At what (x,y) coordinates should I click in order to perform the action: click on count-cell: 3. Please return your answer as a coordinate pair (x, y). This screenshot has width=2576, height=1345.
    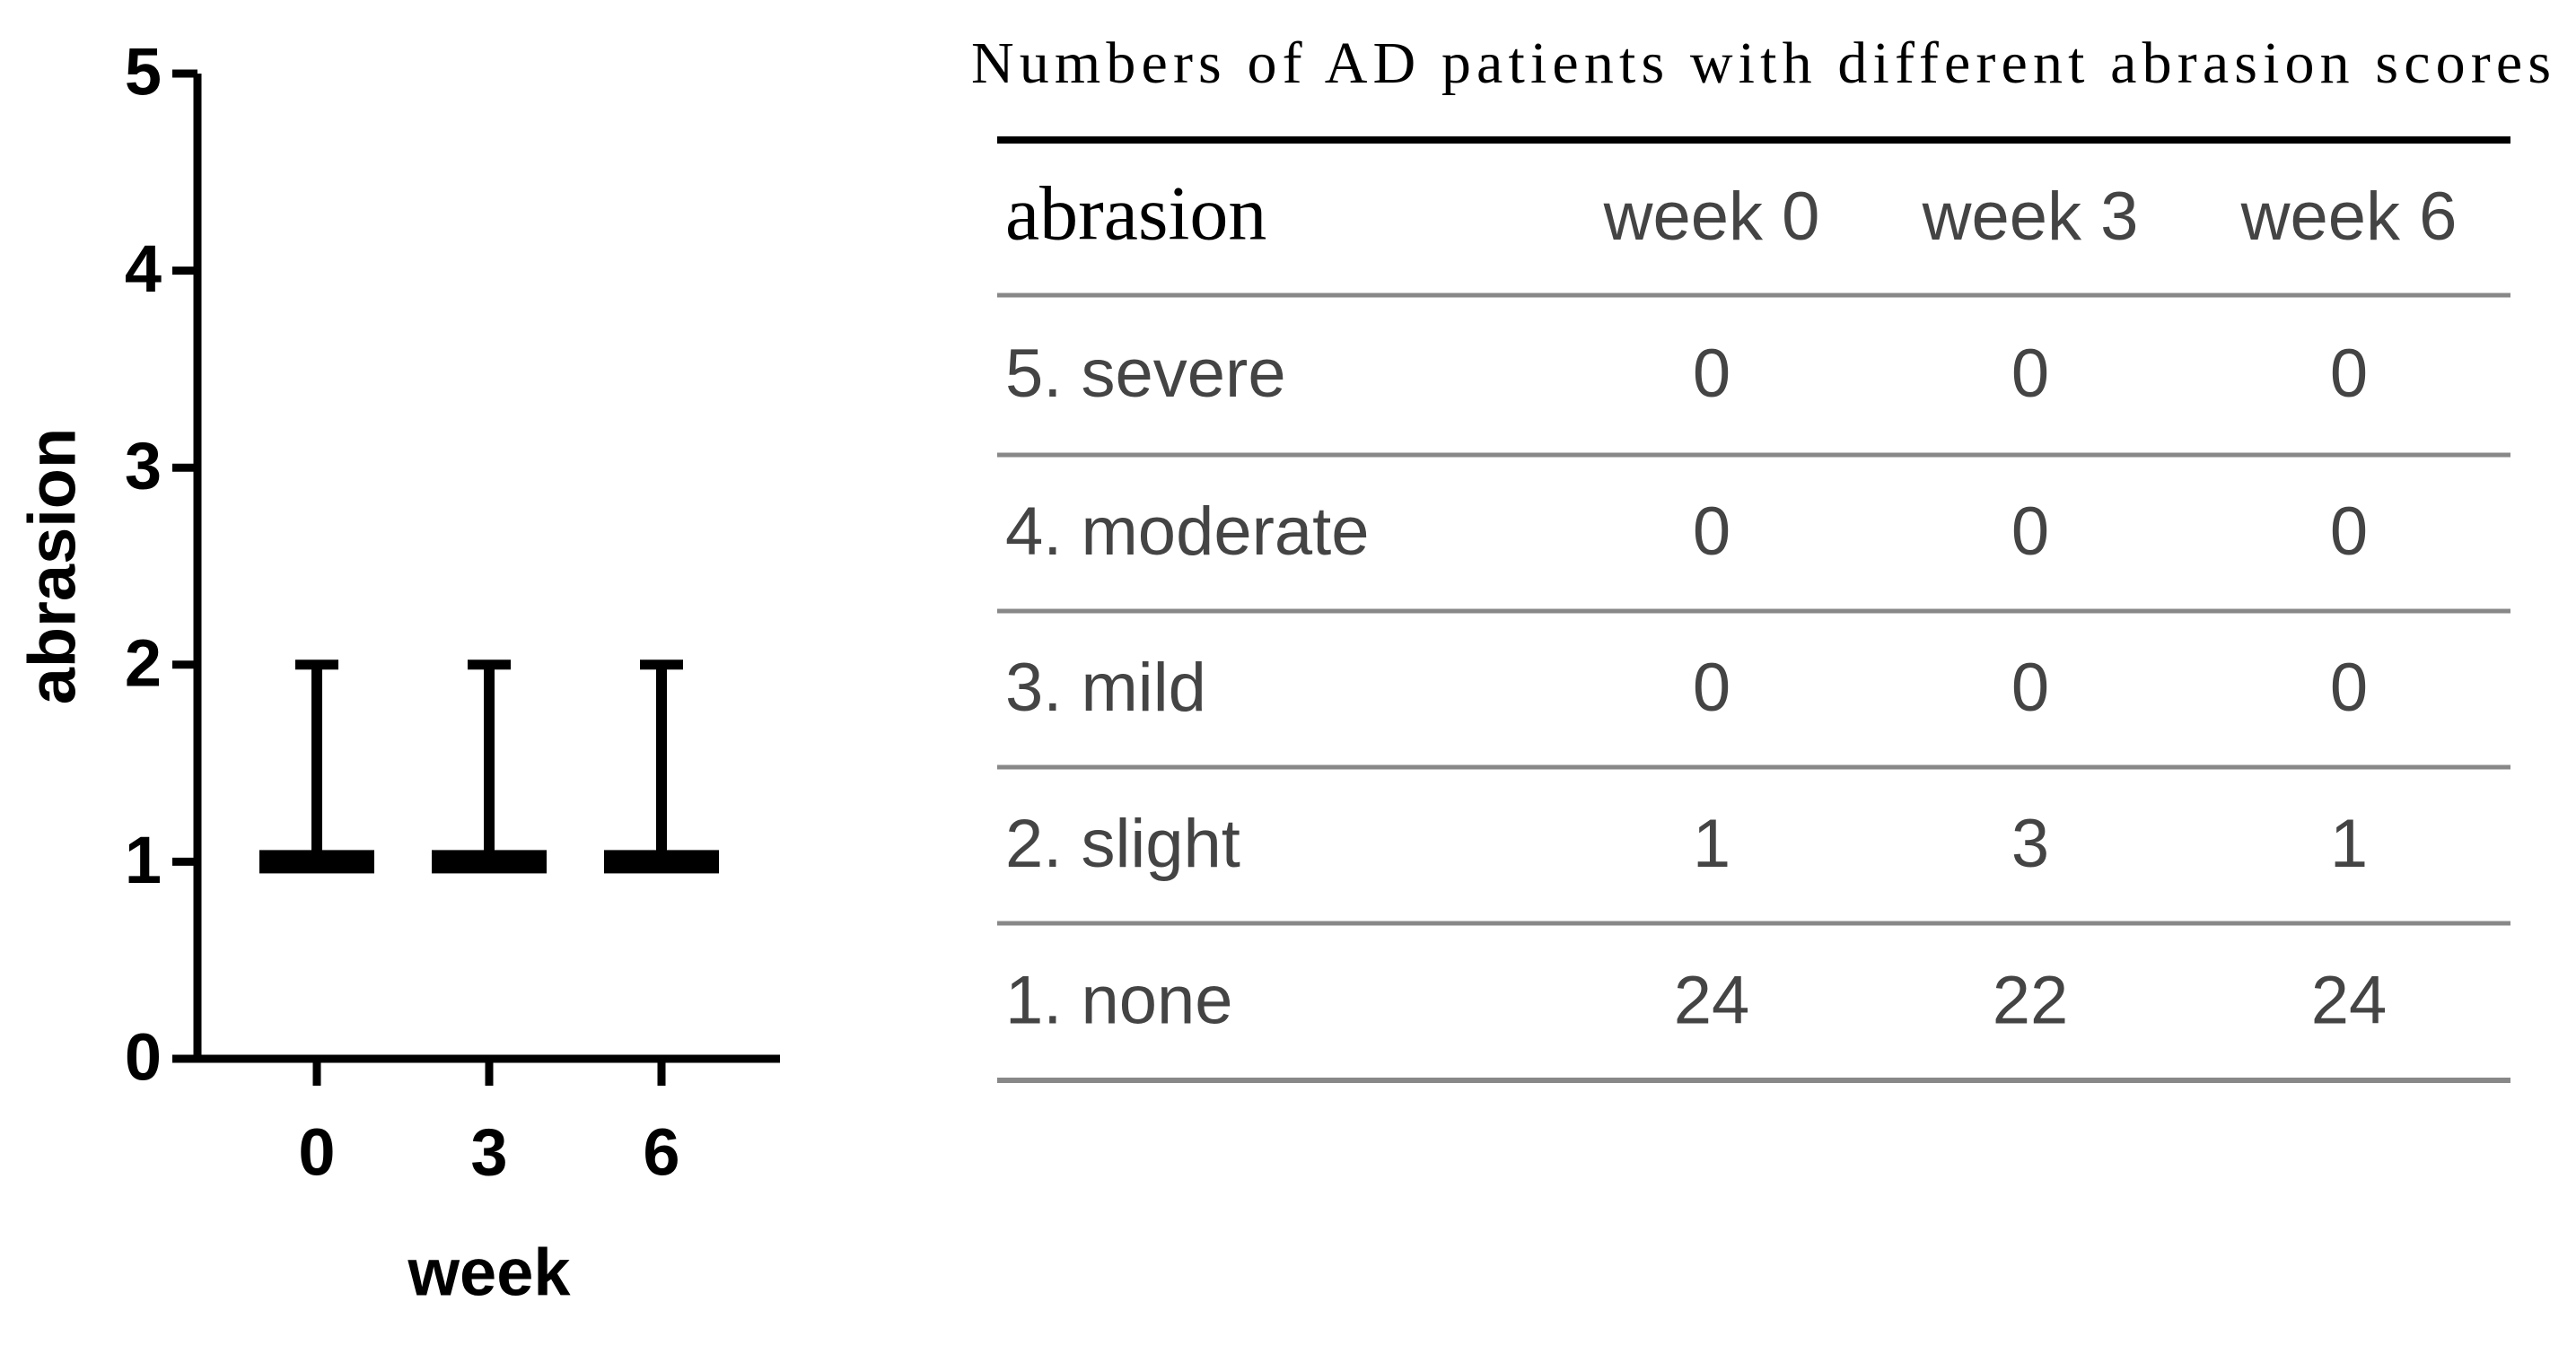
    Looking at the image, I should click on (2030, 844).